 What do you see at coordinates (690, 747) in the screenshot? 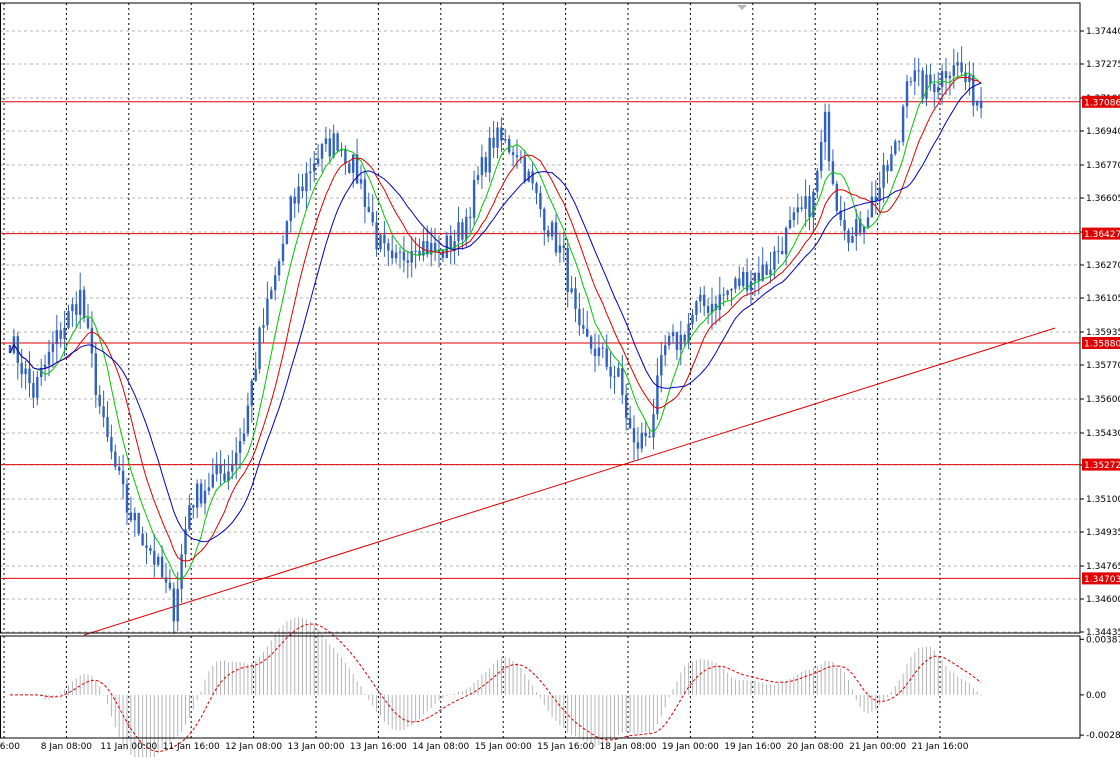
I see `x-tick-label: 19 Jan 00:00` at bounding box center [690, 747].